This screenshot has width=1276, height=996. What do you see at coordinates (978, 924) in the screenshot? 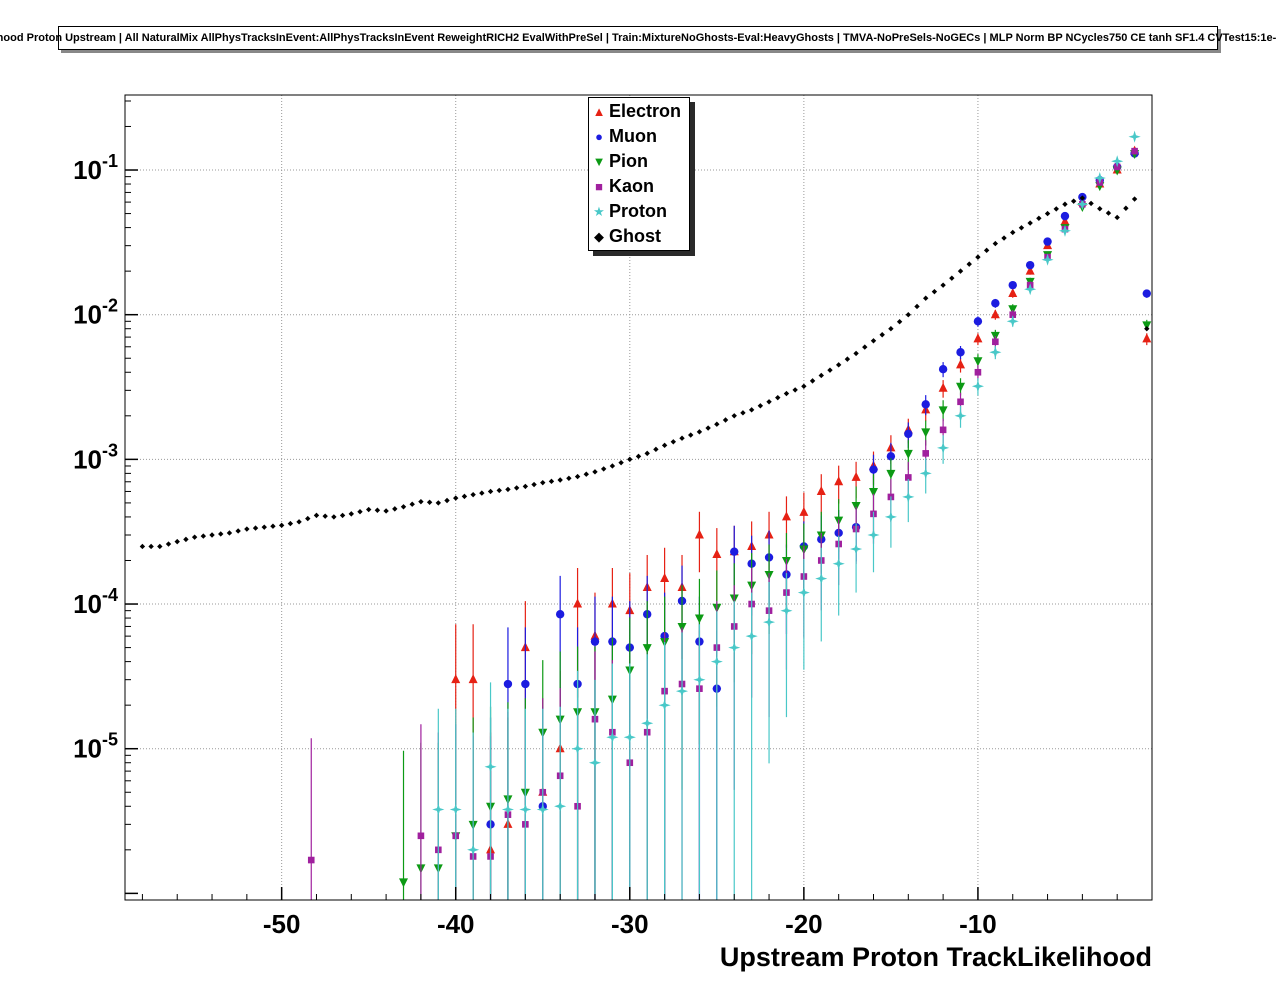
I see `svg-text: -10` at bounding box center [978, 924].